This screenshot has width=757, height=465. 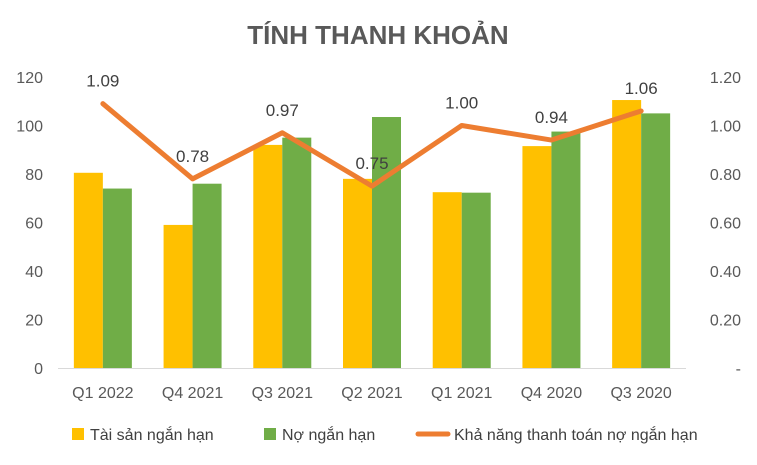 What do you see at coordinates (192, 393) in the screenshot?
I see `x-tick-label: Q4 2021` at bounding box center [192, 393].